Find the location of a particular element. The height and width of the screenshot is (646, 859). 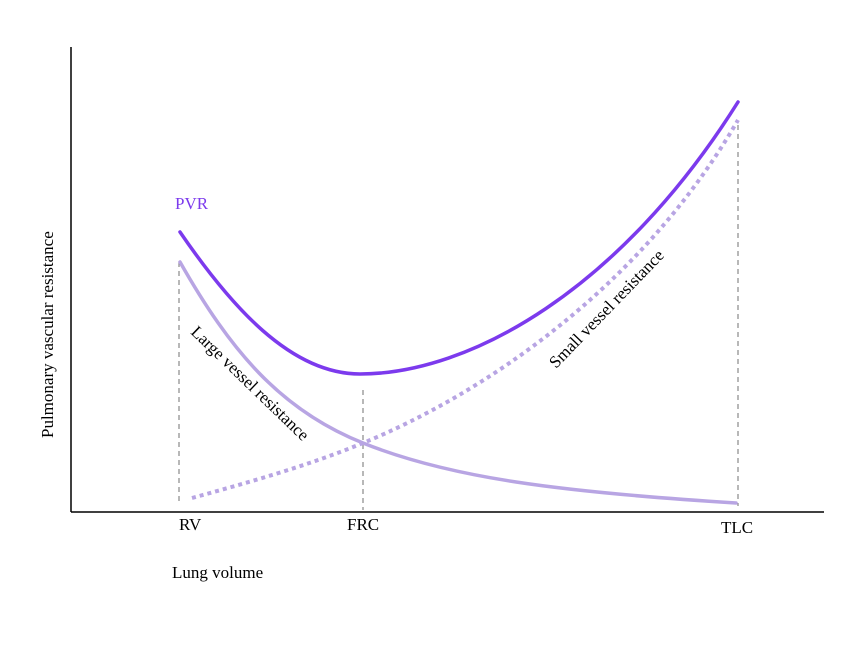

x-axis-label: Lung volume is located at coordinates (217, 572).